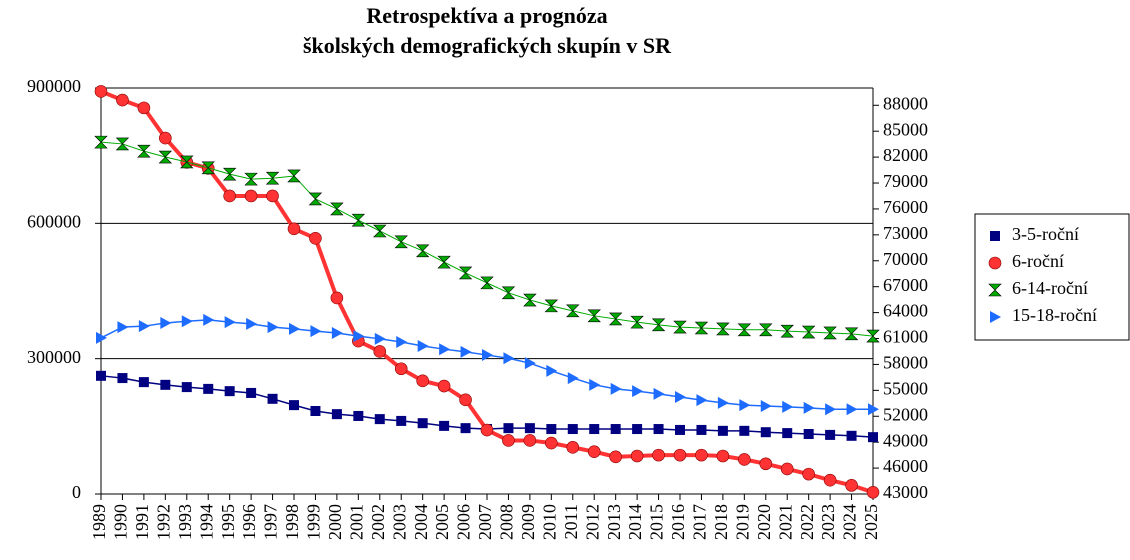 This screenshot has height=560, width=1130. I want to click on x-tick-label: 2005, so click(442, 522).